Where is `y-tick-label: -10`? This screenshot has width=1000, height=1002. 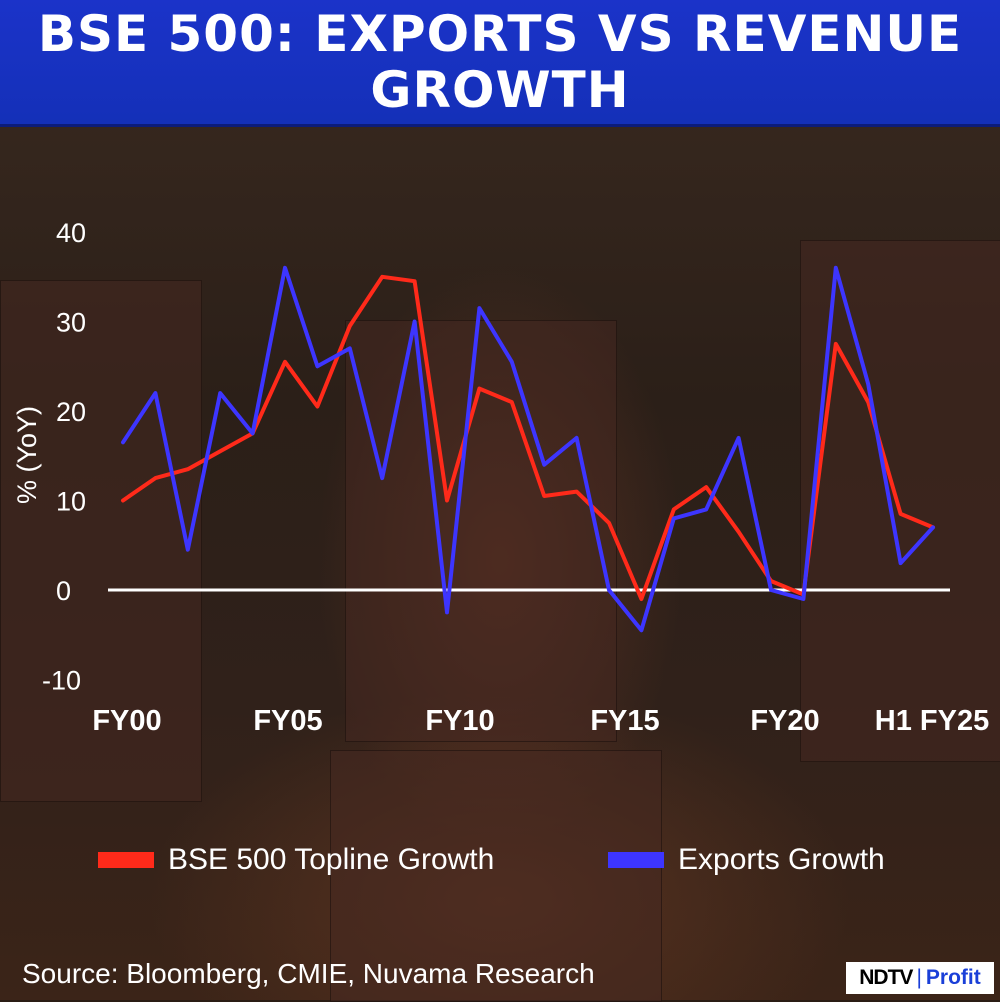
y-tick-label: -10 is located at coordinates (61, 681).